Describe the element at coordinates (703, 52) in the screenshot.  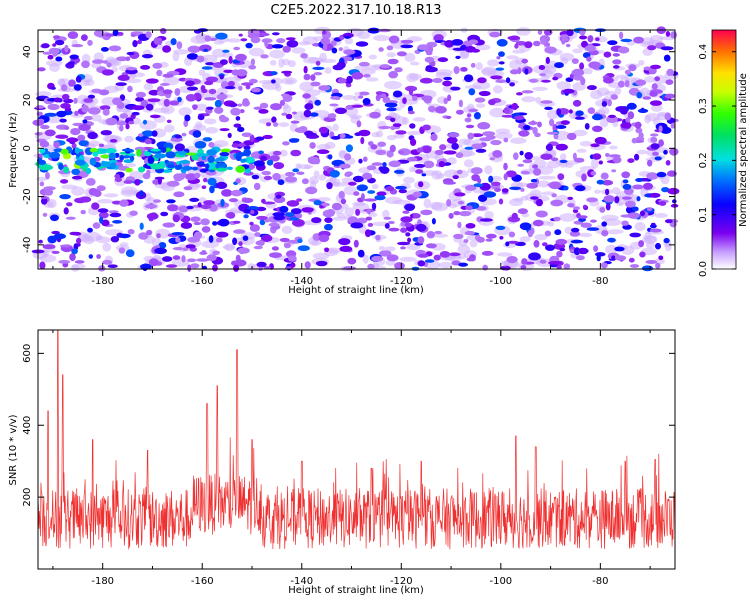
I see `colorbar-tick-label: 0.4` at that location.